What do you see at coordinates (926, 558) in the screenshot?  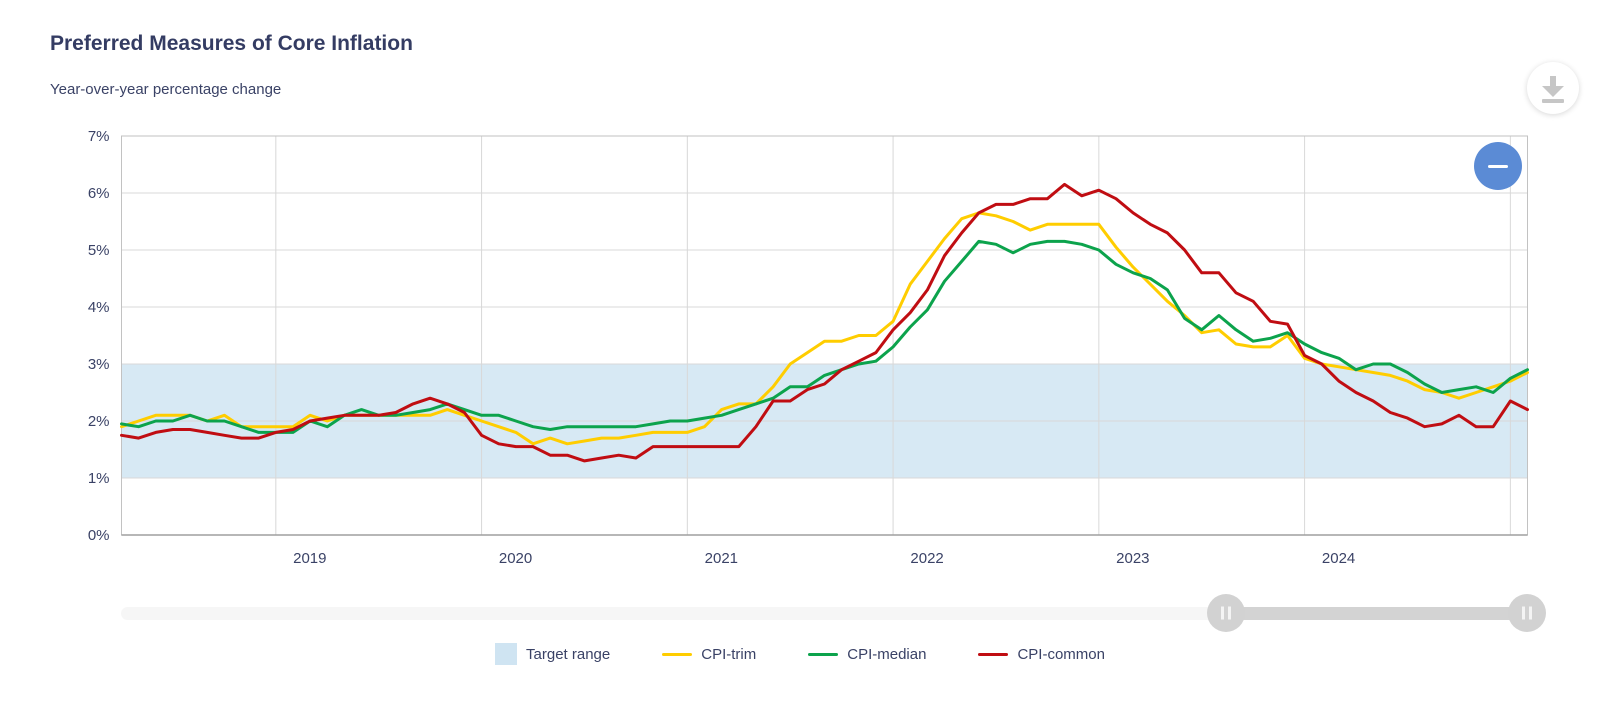 I see `x-tick-label: 2022` at bounding box center [926, 558].